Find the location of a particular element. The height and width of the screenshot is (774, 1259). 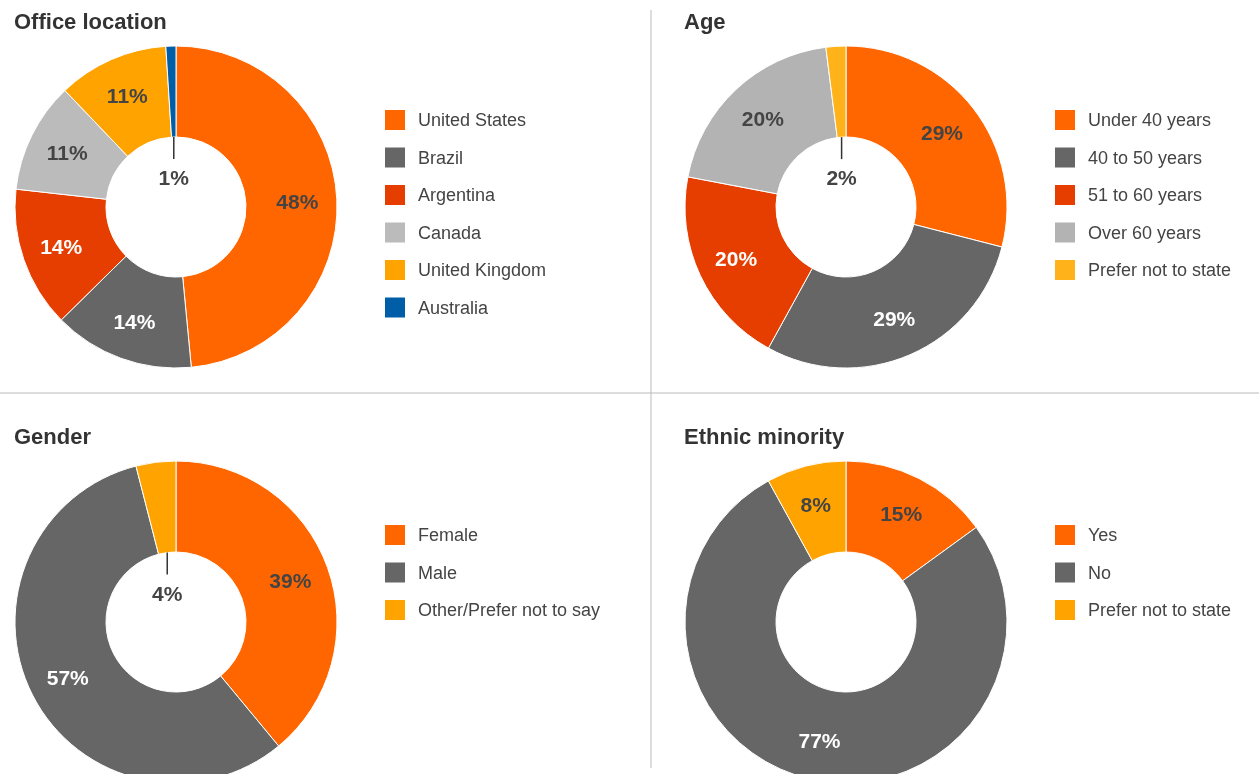

legend-label: United Kingdom is located at coordinates (482, 270).